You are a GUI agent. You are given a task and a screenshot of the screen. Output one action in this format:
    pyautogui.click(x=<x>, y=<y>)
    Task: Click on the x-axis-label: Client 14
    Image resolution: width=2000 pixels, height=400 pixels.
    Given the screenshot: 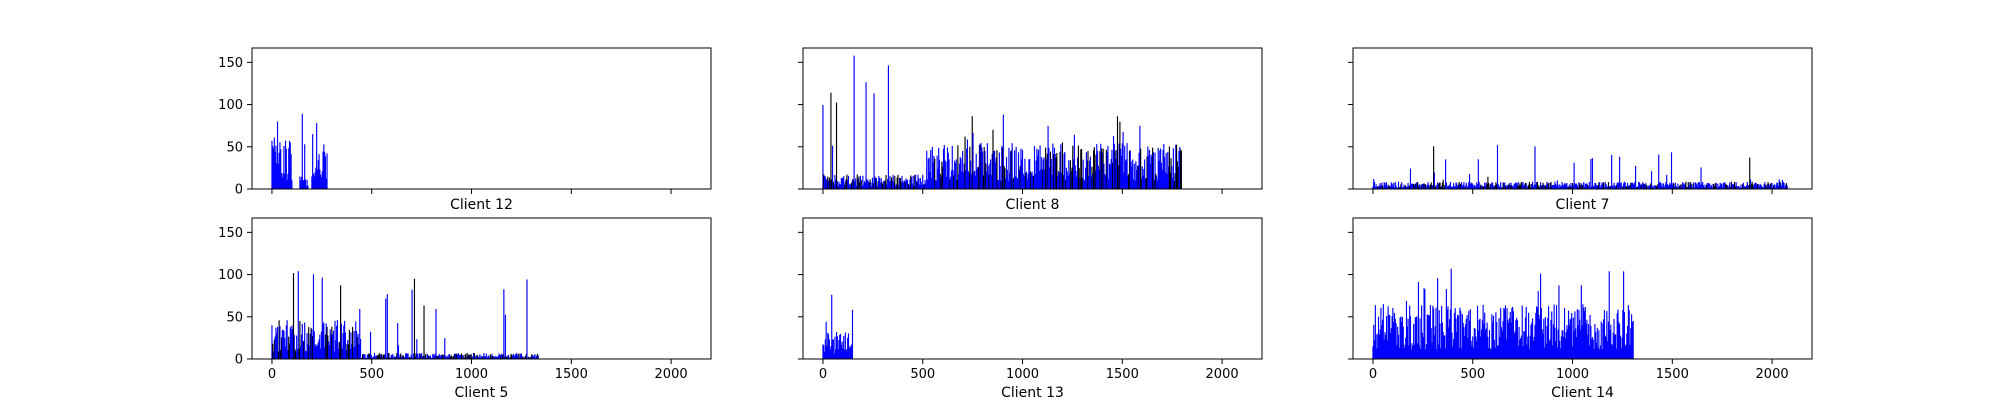 What is the action you would take?
    pyautogui.click(x=1582, y=392)
    